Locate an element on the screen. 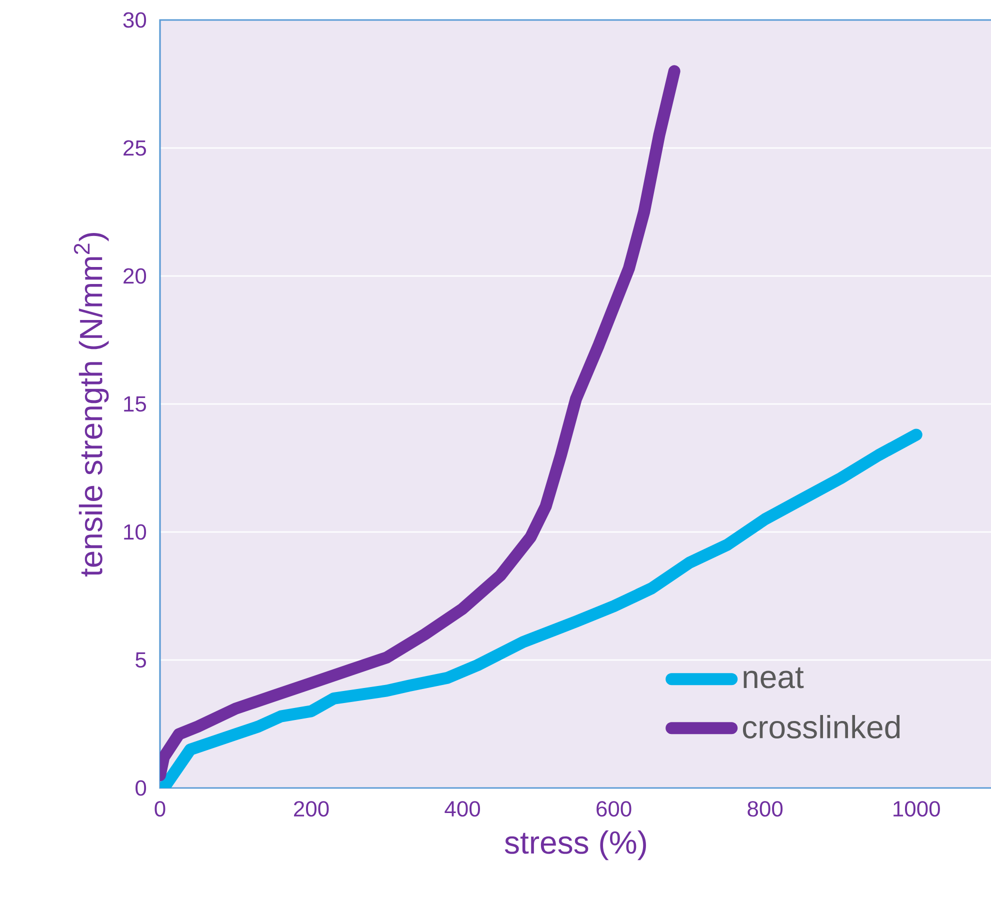  y-tick-label: 20 is located at coordinates (135, 276).